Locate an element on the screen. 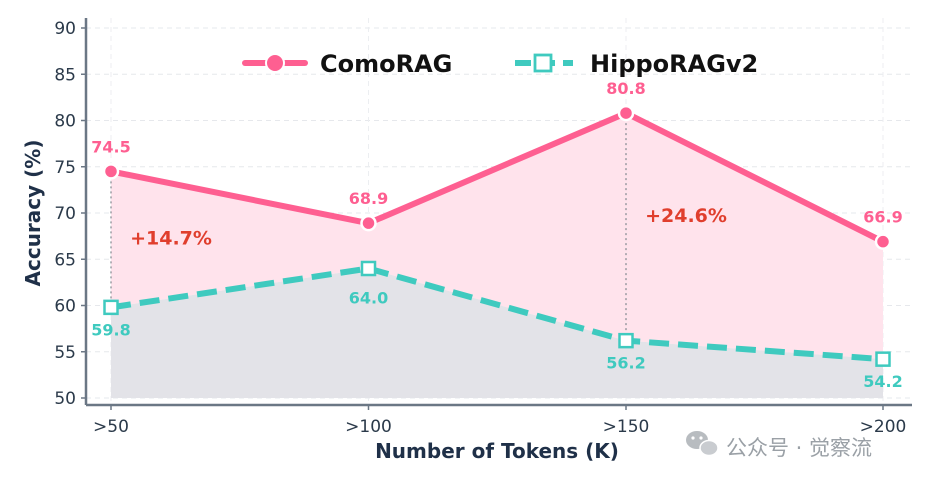 Image resolution: width=941 pixels, height=484 pixels. hipporag-value-label: 64.0 is located at coordinates (368, 298).